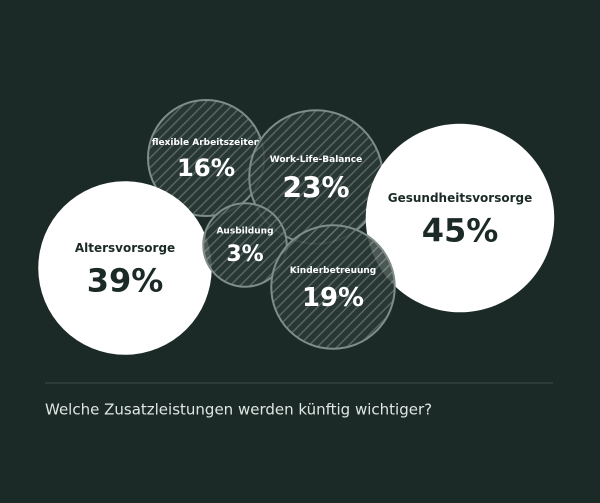 The height and width of the screenshot is (503, 600). Describe the element at coordinates (206, 143) in the screenshot. I see `bubble-label: flexible Arbeitszeiten` at that location.